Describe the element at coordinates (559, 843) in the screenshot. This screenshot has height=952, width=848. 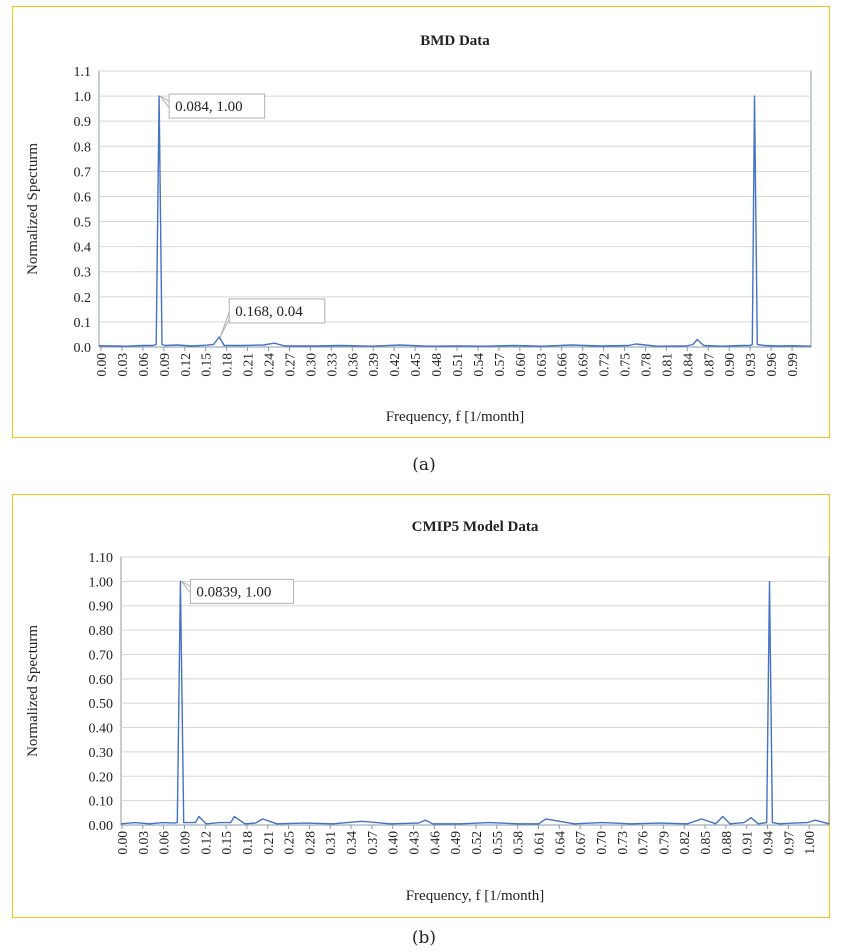
I see `x-tick-label: 0.64` at that location.